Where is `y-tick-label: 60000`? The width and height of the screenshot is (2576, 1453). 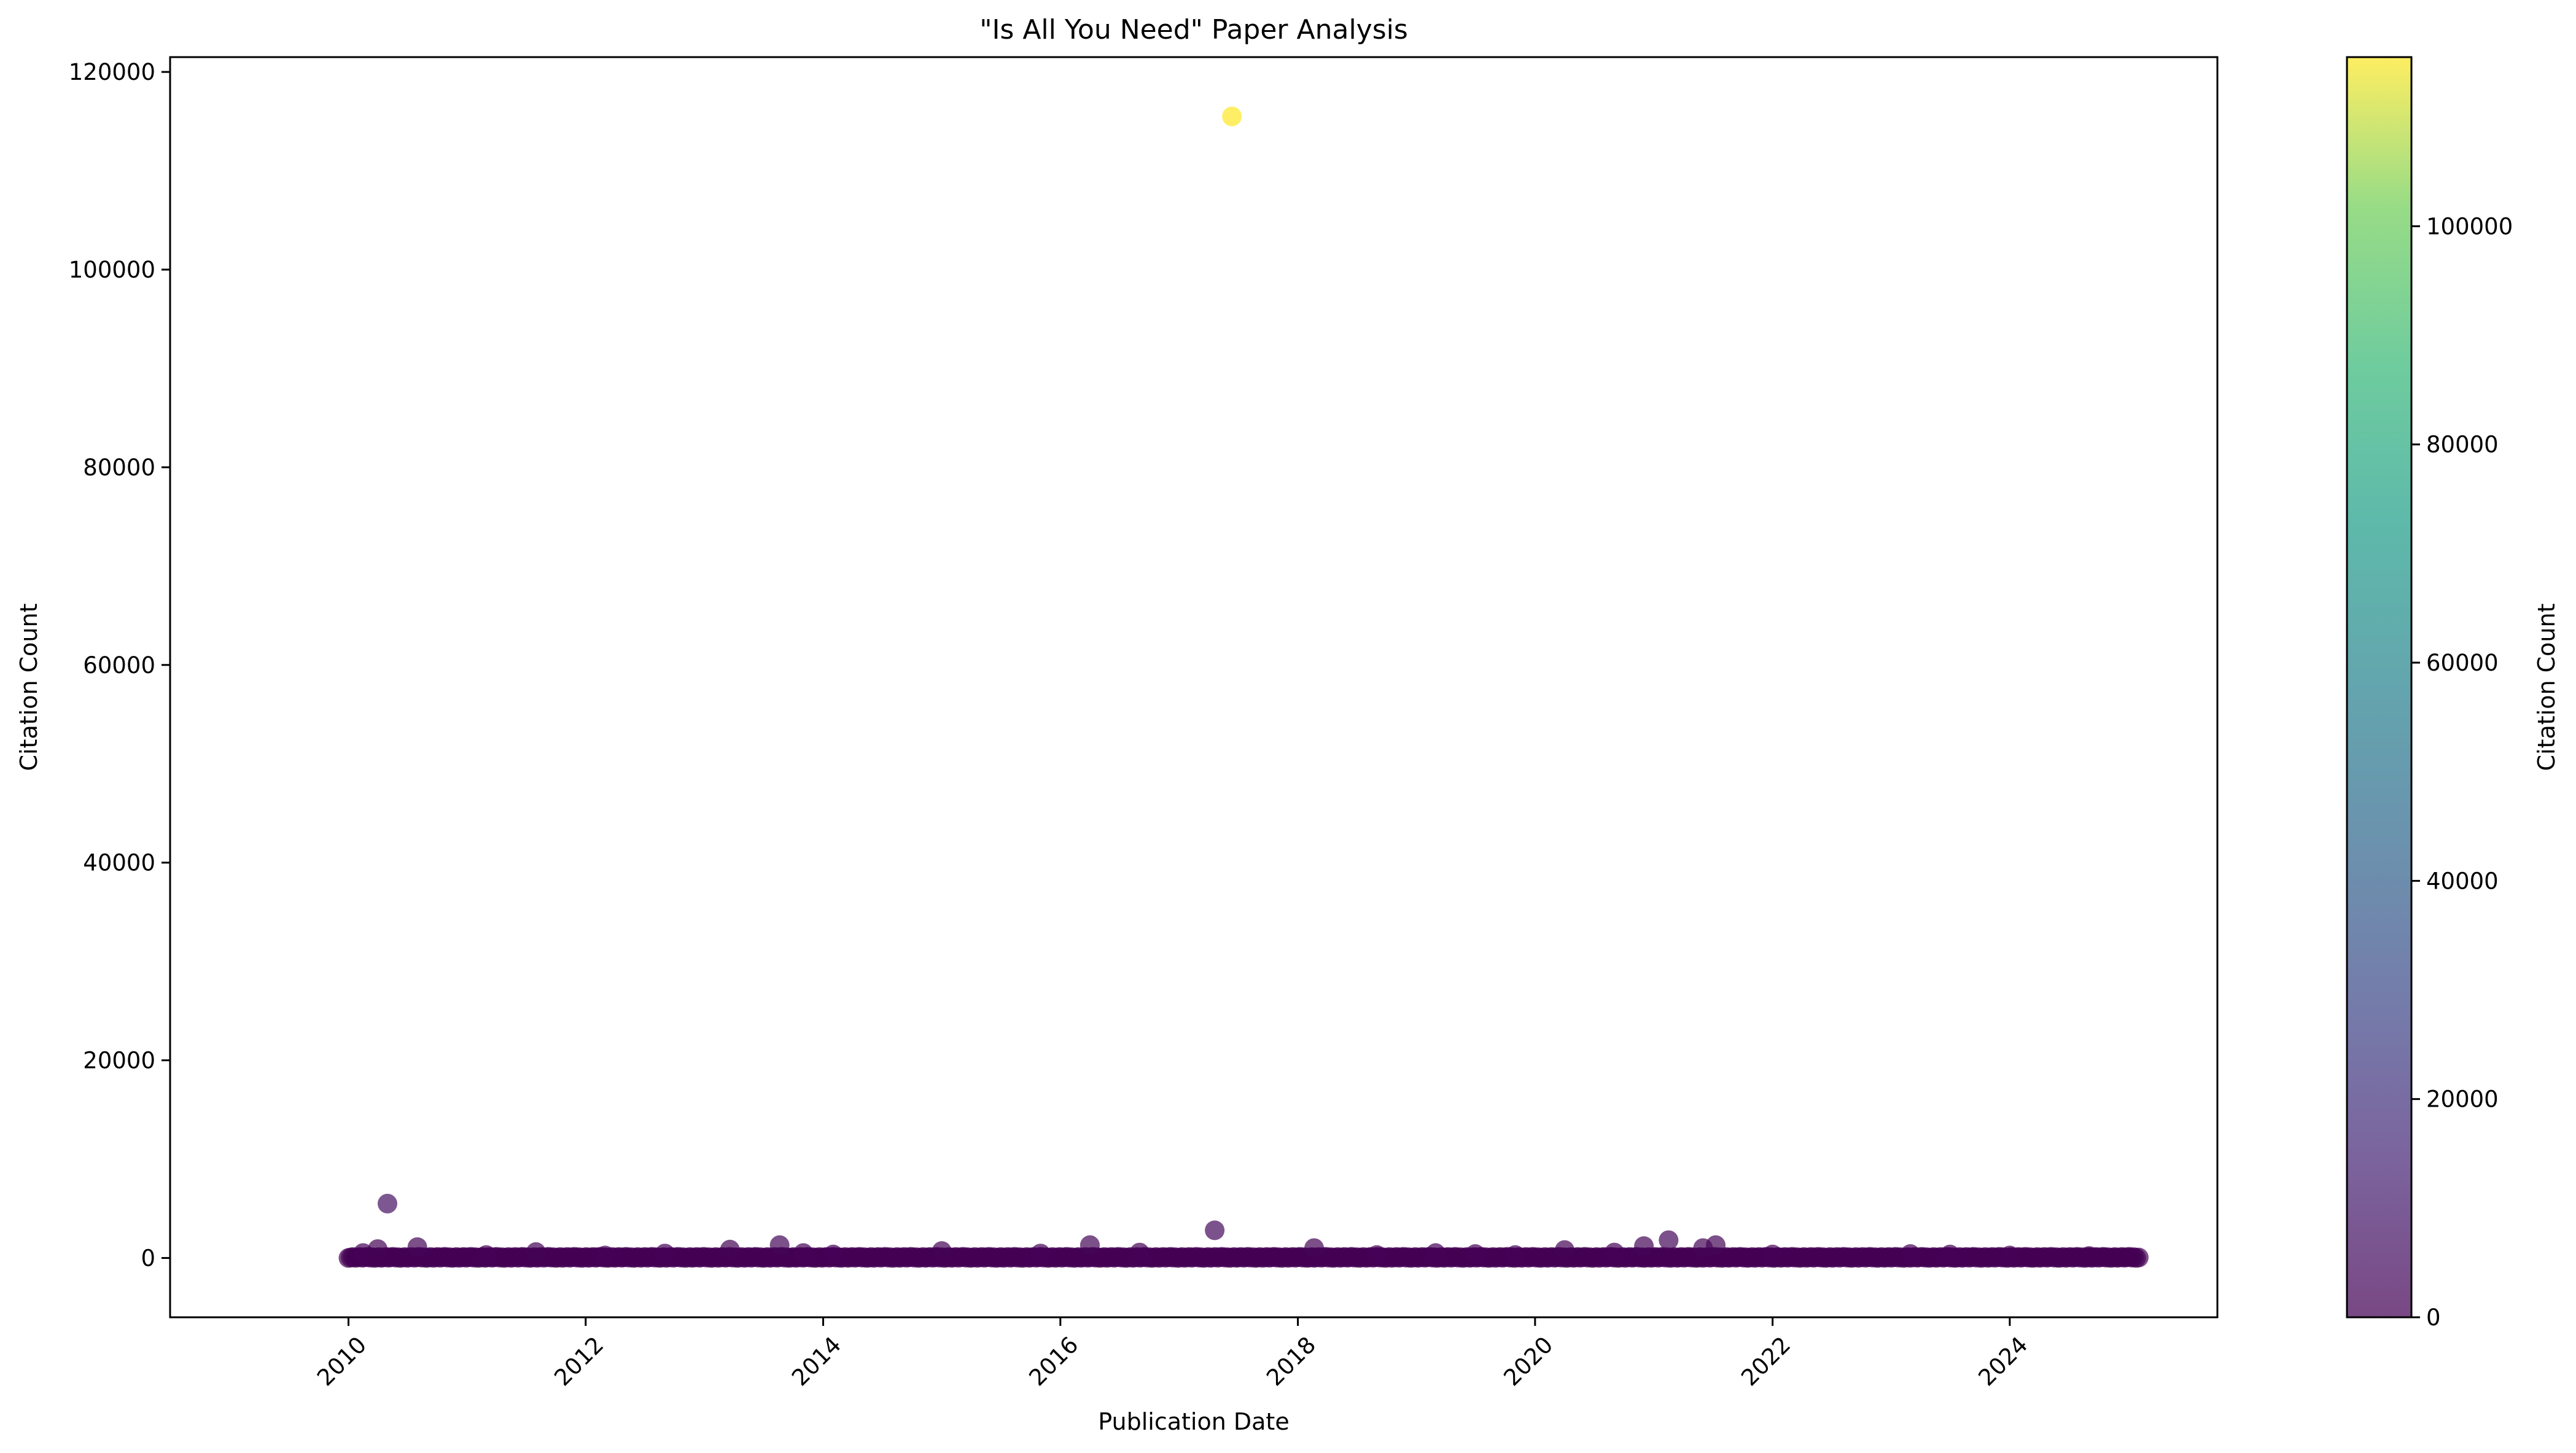 y-tick-label: 60000 is located at coordinates (119, 665).